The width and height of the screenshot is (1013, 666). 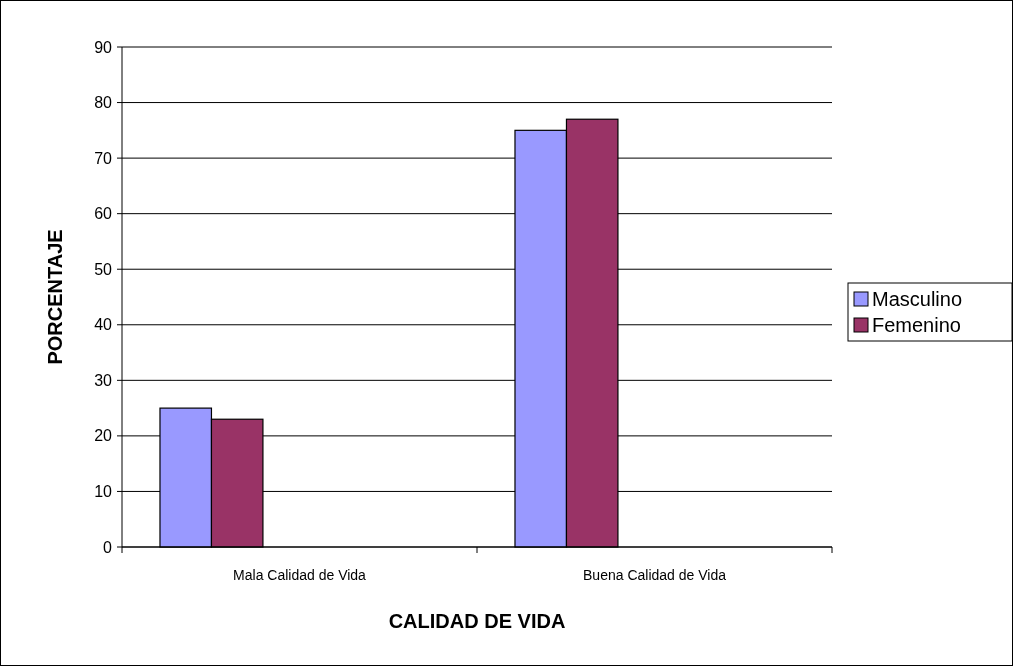 What do you see at coordinates (103, 47) in the screenshot?
I see `y-tick-label: 90` at bounding box center [103, 47].